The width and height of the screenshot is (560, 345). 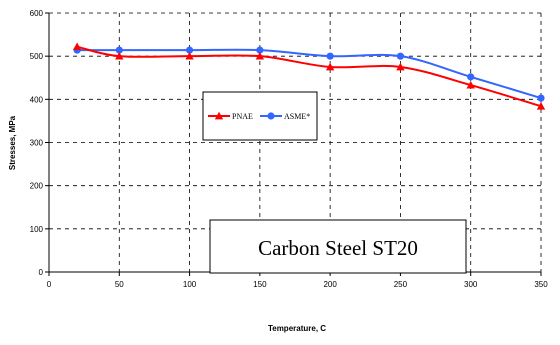 I want to click on legend-label-pnae: PNAE, so click(x=242, y=116).